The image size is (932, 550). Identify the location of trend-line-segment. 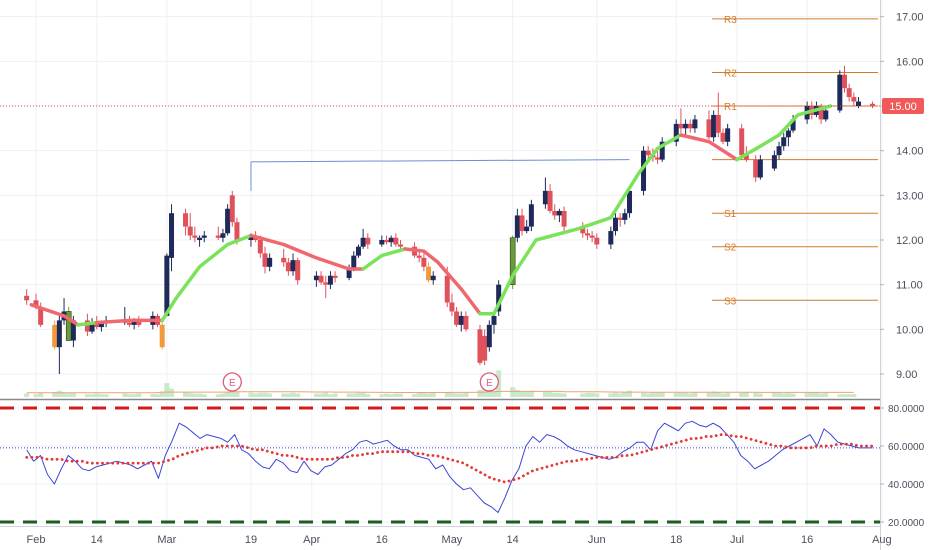
(440, 161).